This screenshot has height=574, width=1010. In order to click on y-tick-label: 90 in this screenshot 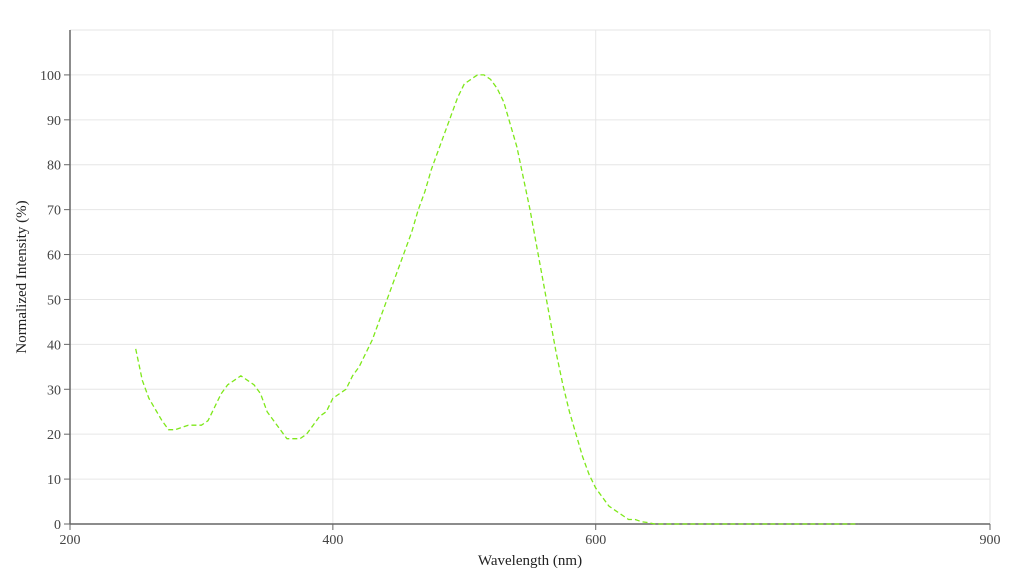, I will do `click(54, 121)`.